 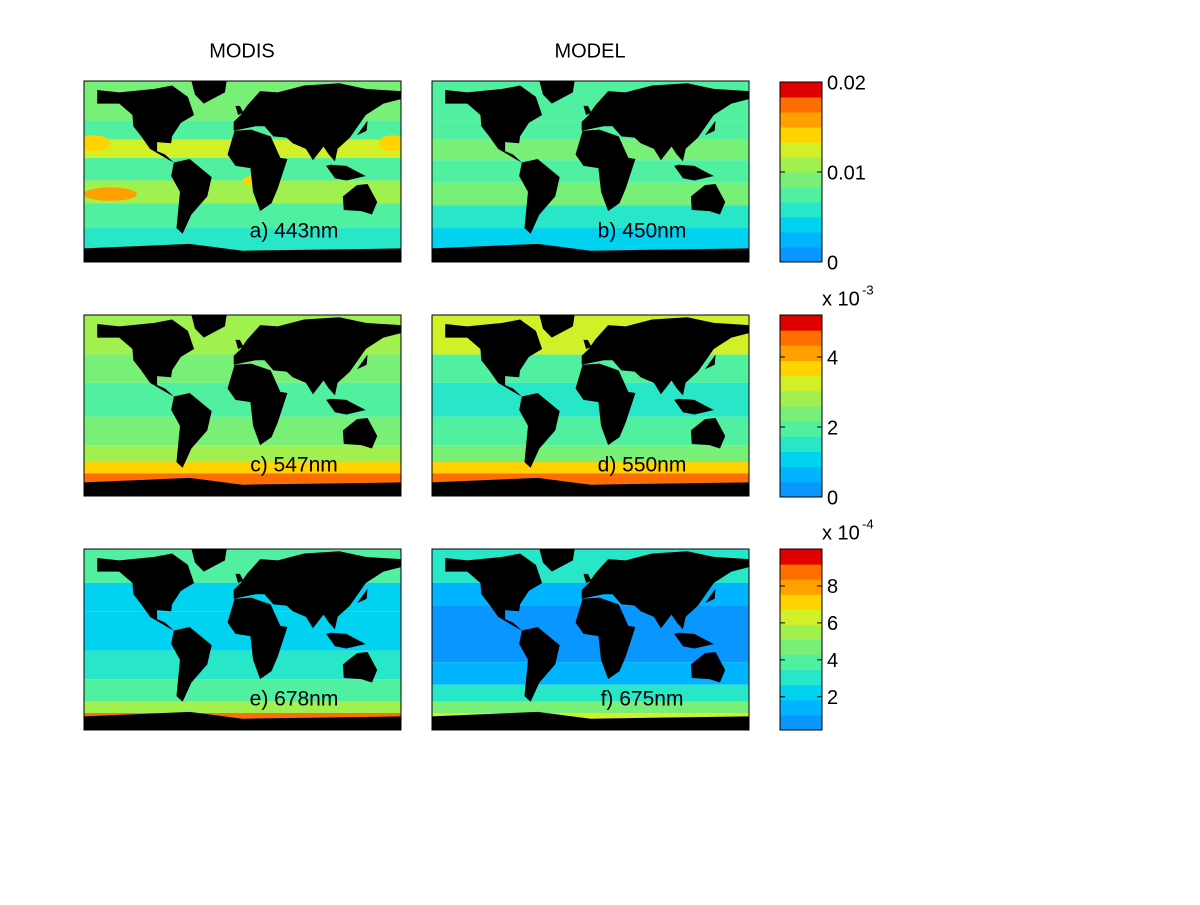 I want to click on panel-label: c) 547nm, so click(x=294, y=465).